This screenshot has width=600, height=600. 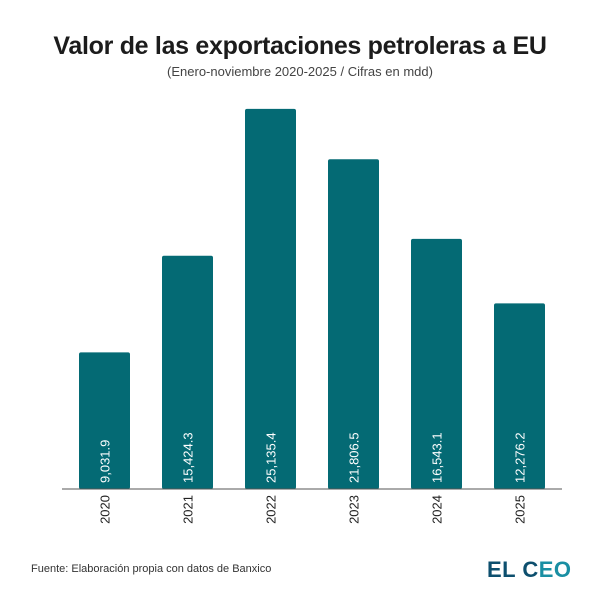 I want to click on x-tick-label: 2023, so click(x=354, y=509).